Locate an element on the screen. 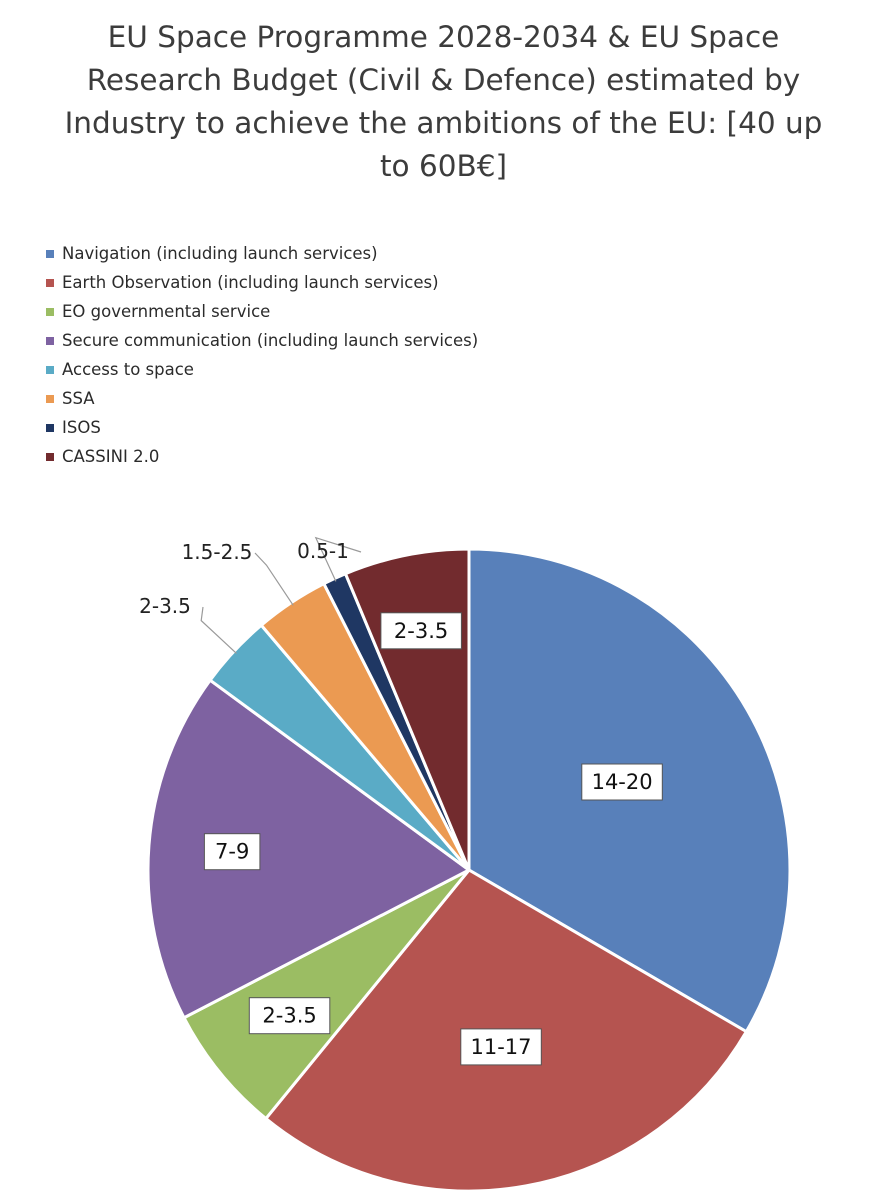 The height and width of the screenshot is (1200, 887). chart-title-line: EU Space Programme 2028-2034 & EU Space is located at coordinates (443, 37).